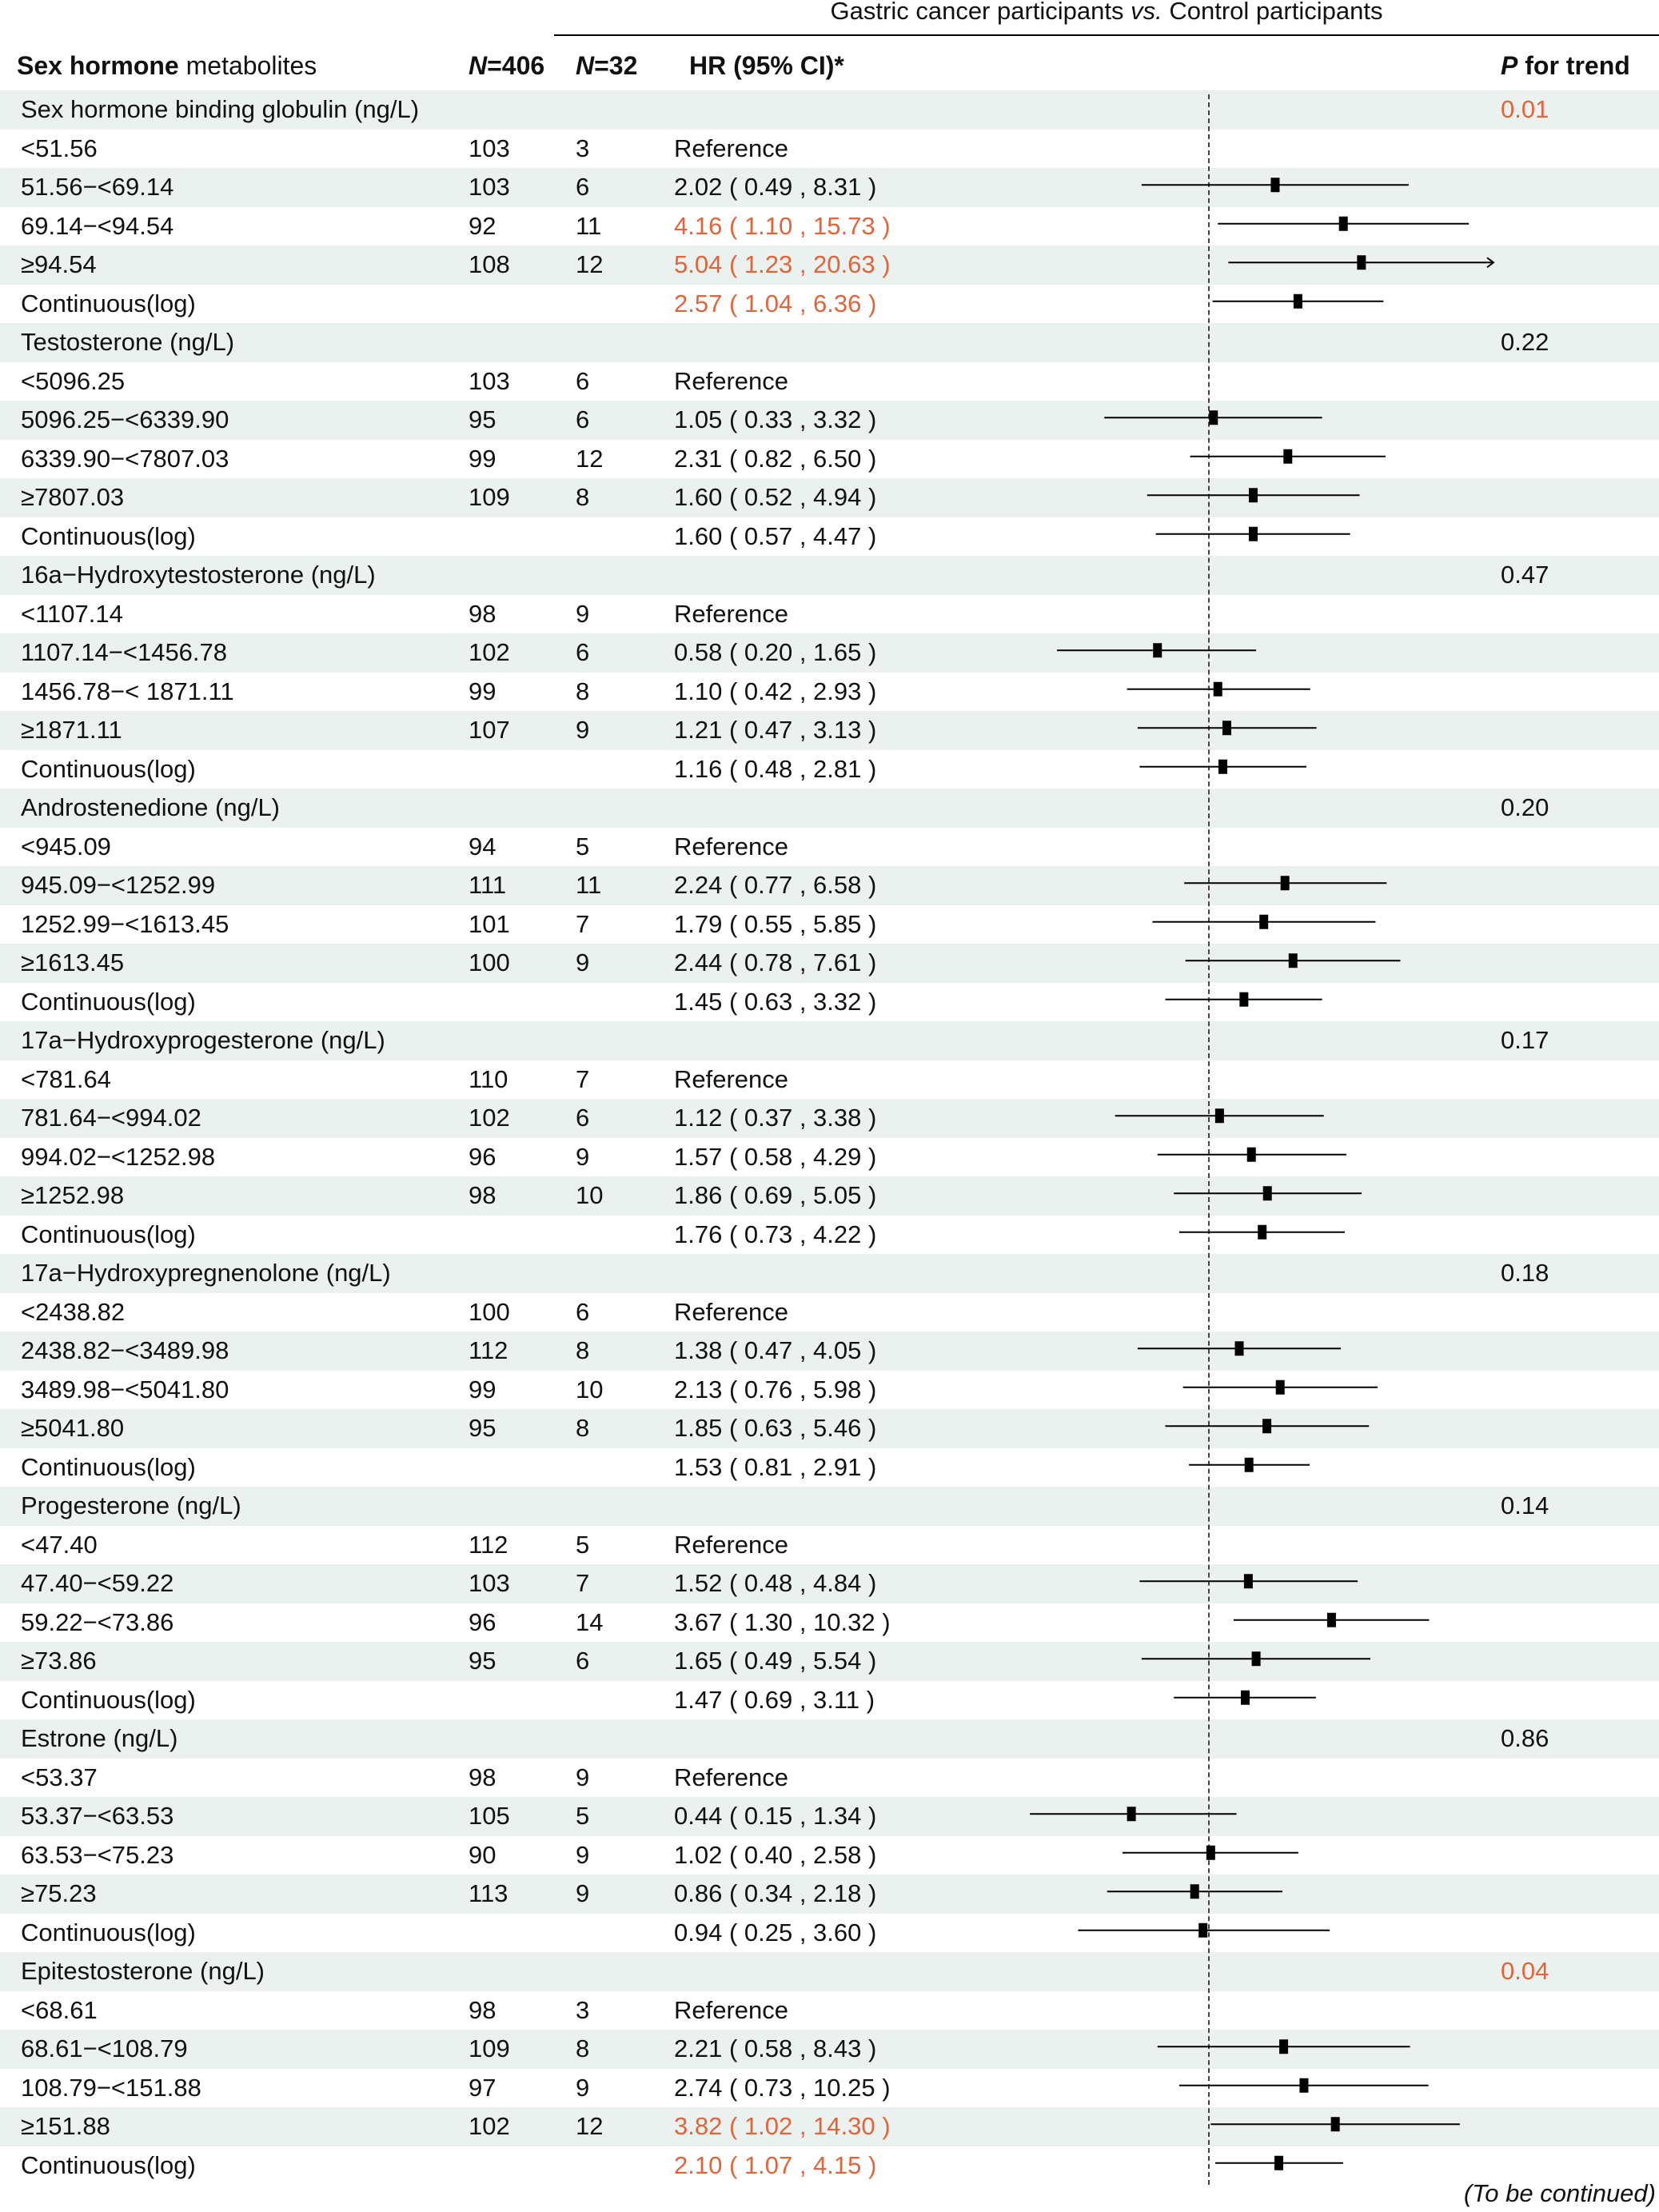  I want to click on hr-ci-cell: 1.86 ( 0.69 , 5.05 ), so click(775, 1195).